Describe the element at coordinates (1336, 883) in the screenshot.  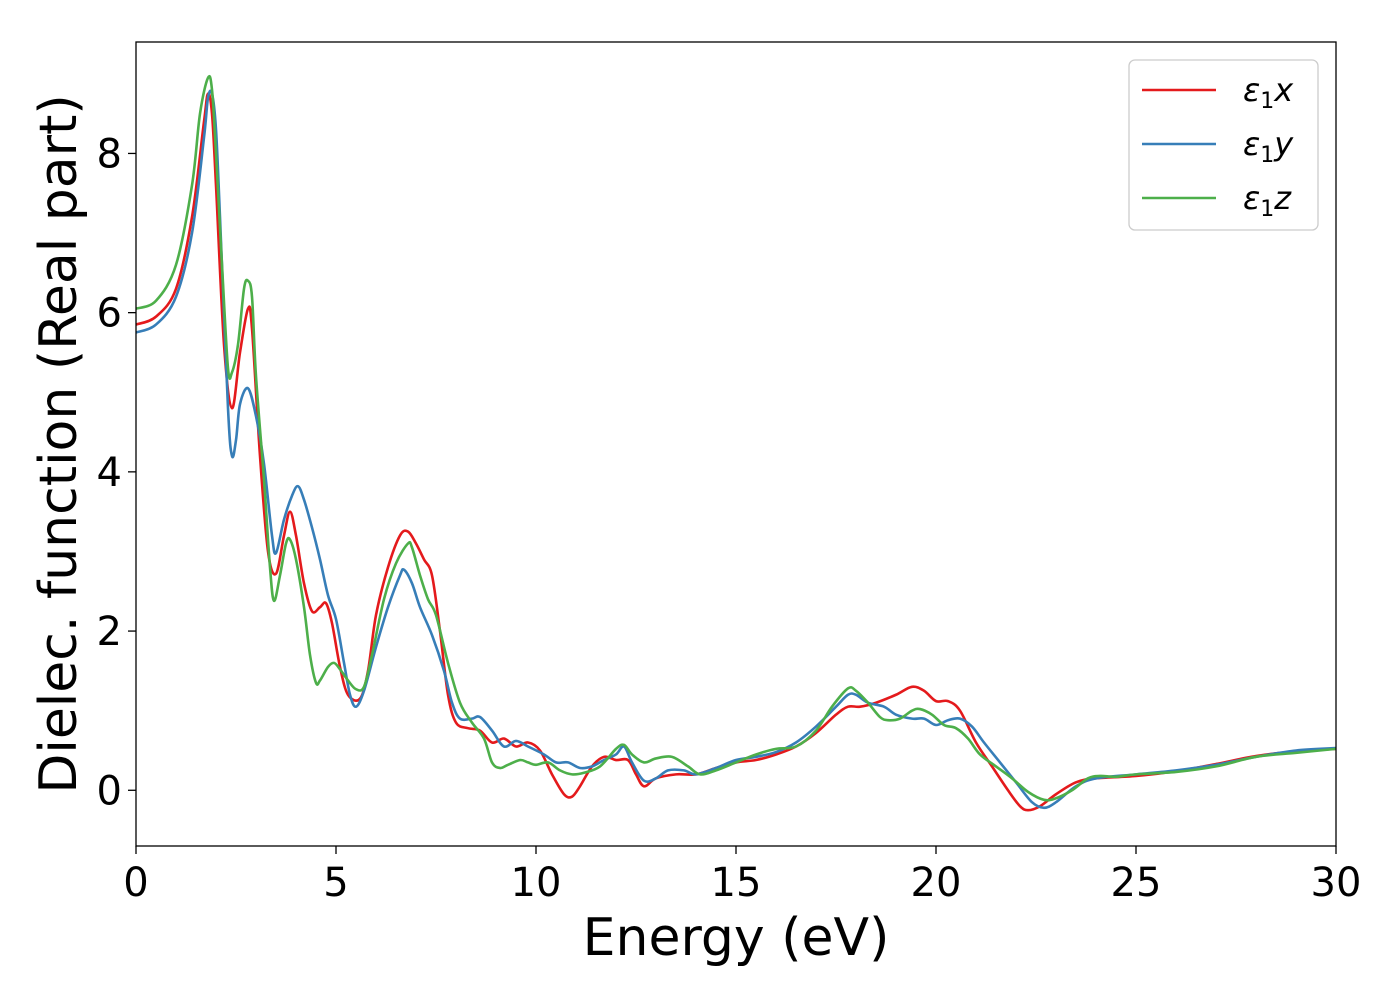
I see `x-tick-label: 30` at that location.